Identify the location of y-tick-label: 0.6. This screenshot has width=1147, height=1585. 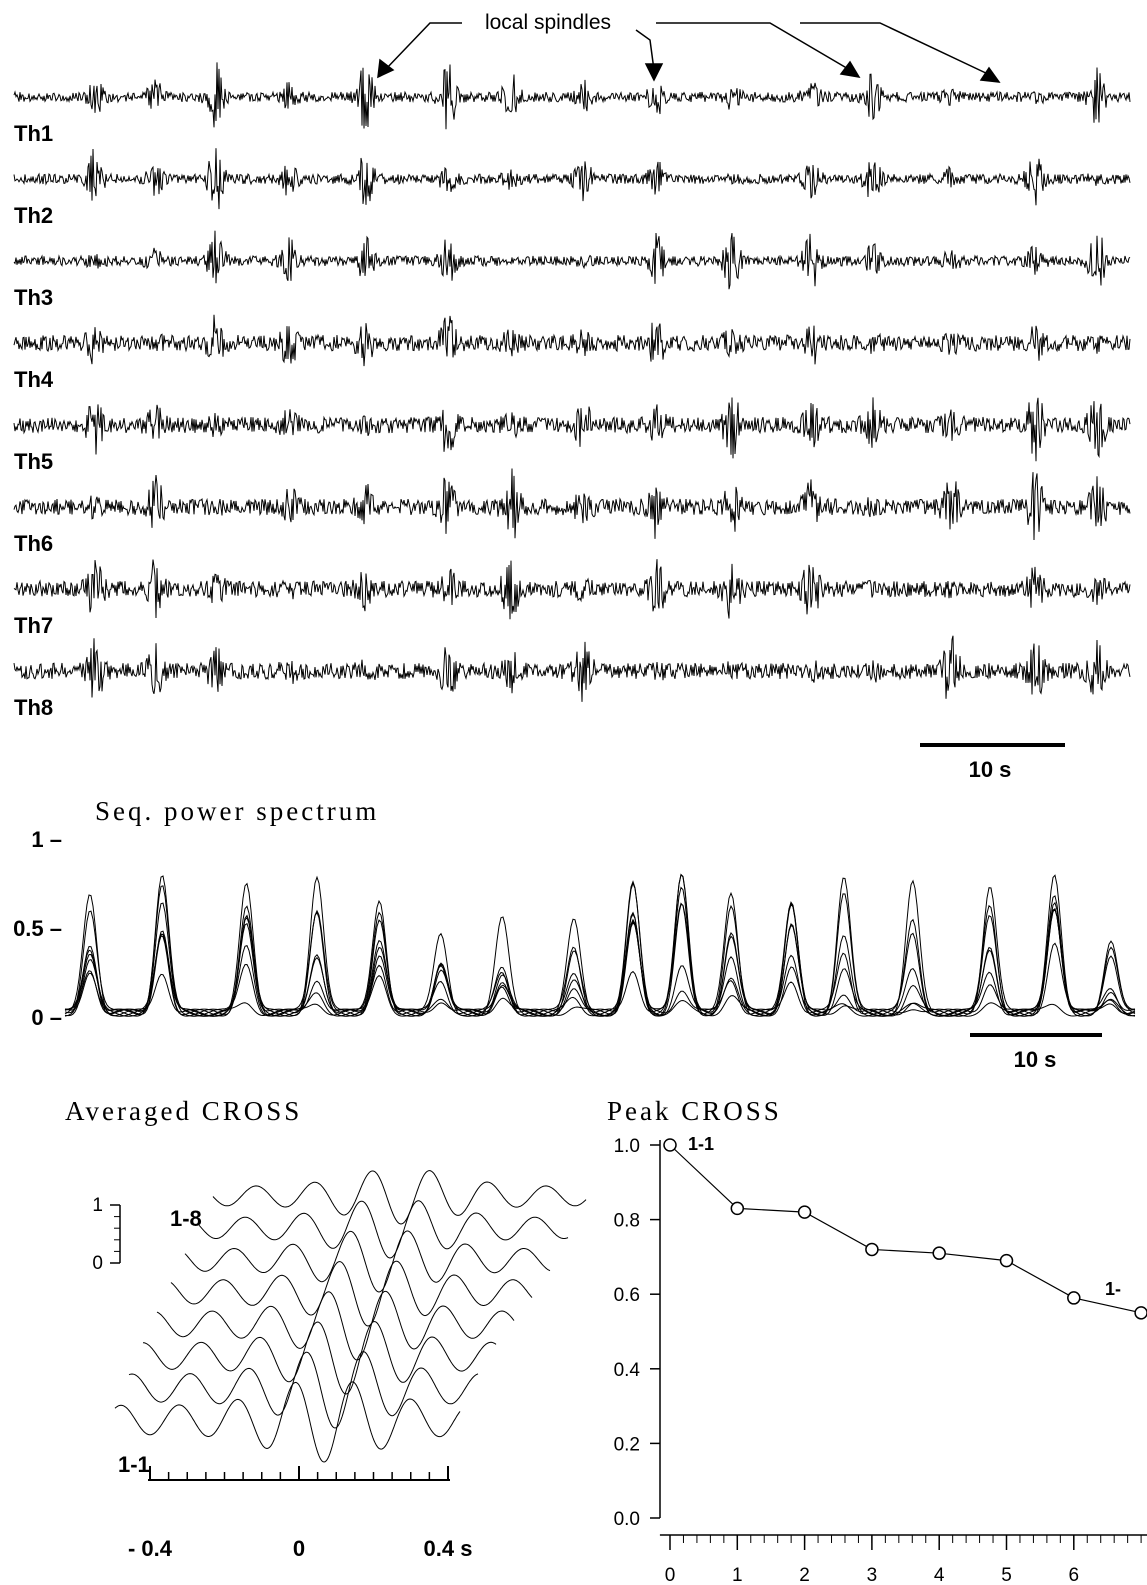
(627, 1295).